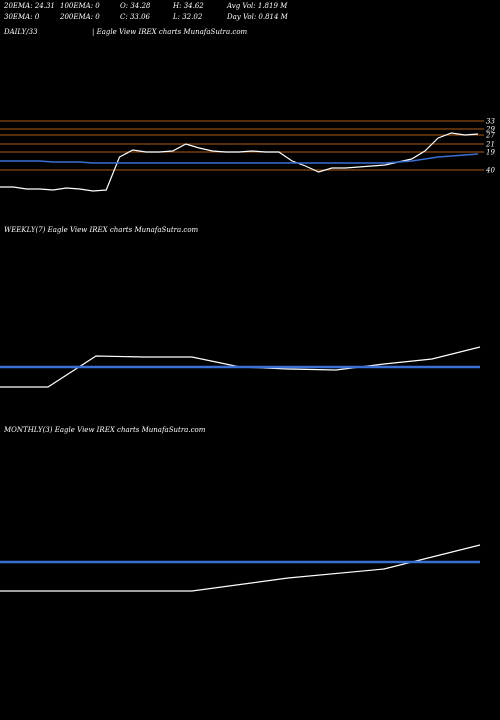  Describe the element at coordinates (250, 150) in the screenshot. I see `daily-chart: 33 29 27 21 19 40` at that location.